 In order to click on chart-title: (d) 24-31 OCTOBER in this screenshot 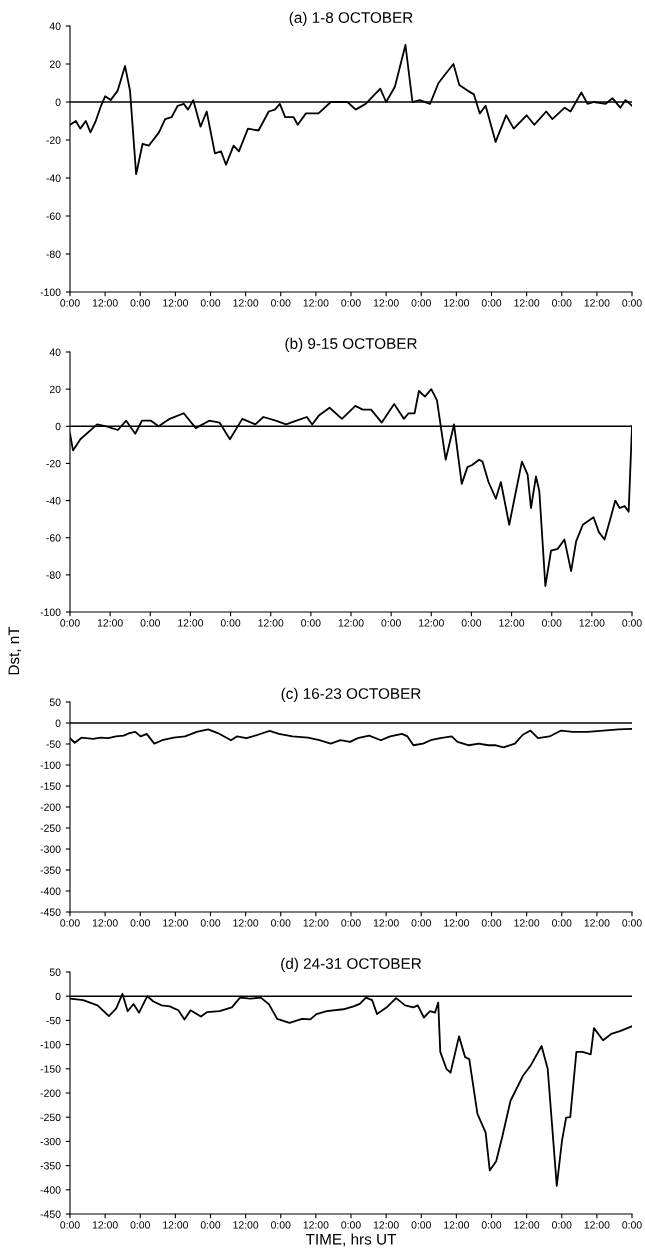, I will do `click(351, 964)`.